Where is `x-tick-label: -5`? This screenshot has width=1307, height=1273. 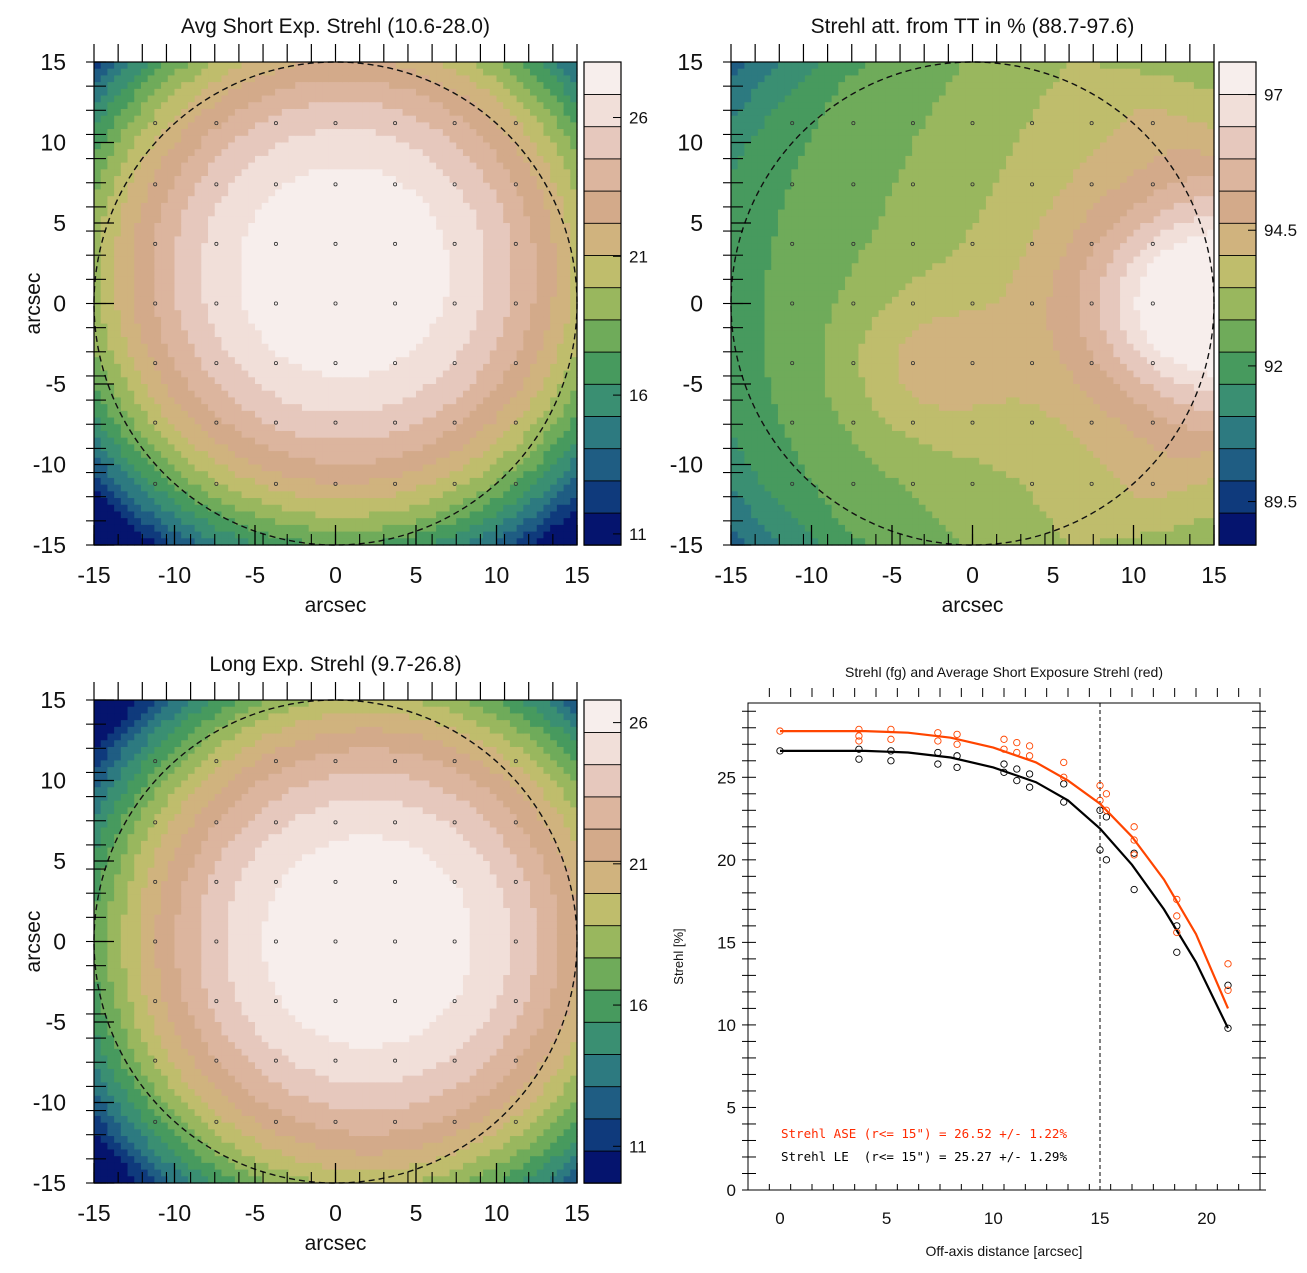 x-tick-label: -5 is located at coordinates (255, 575).